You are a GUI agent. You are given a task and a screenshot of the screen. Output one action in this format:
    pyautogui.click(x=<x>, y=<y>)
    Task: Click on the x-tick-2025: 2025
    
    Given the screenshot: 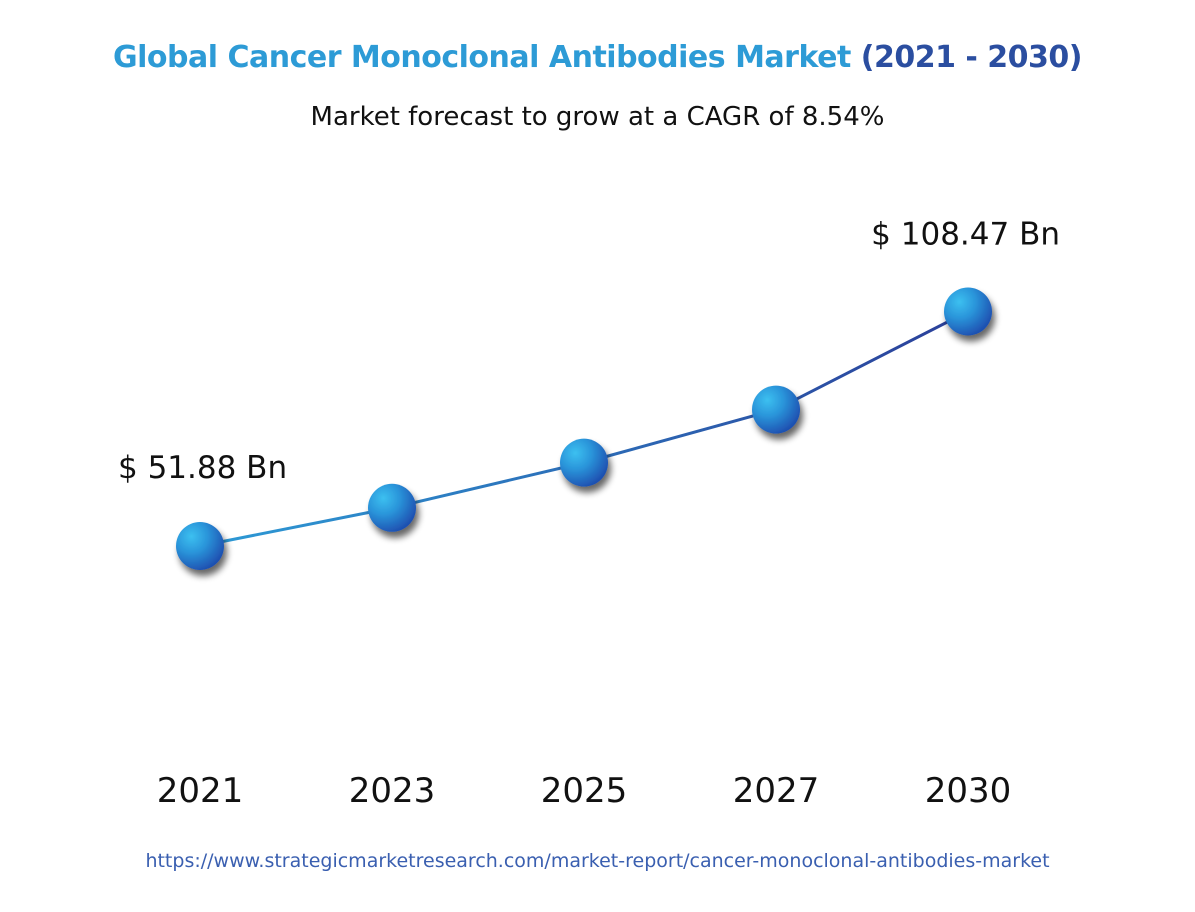 What is the action you would take?
    pyautogui.click(x=584, y=791)
    